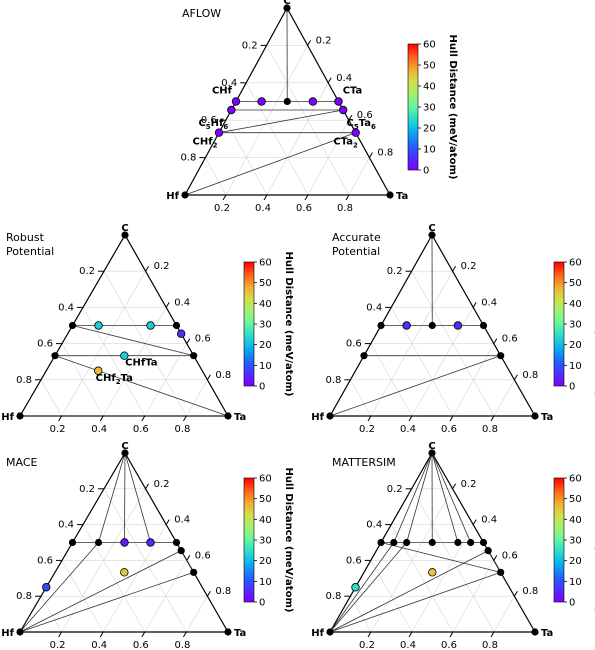 The image size is (595, 650). I want to click on right-tick-label: 0.4, so click(344, 78).